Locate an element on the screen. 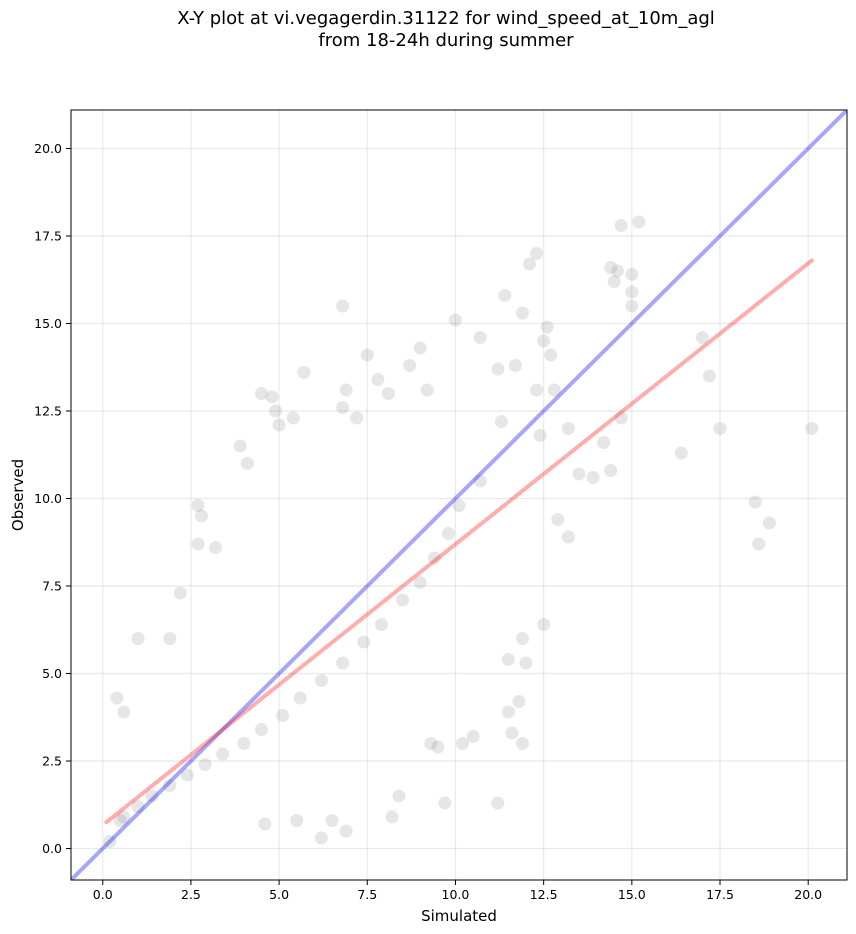 This screenshot has height=934, width=856. y-tick-label: 0.0 is located at coordinates (52, 848).